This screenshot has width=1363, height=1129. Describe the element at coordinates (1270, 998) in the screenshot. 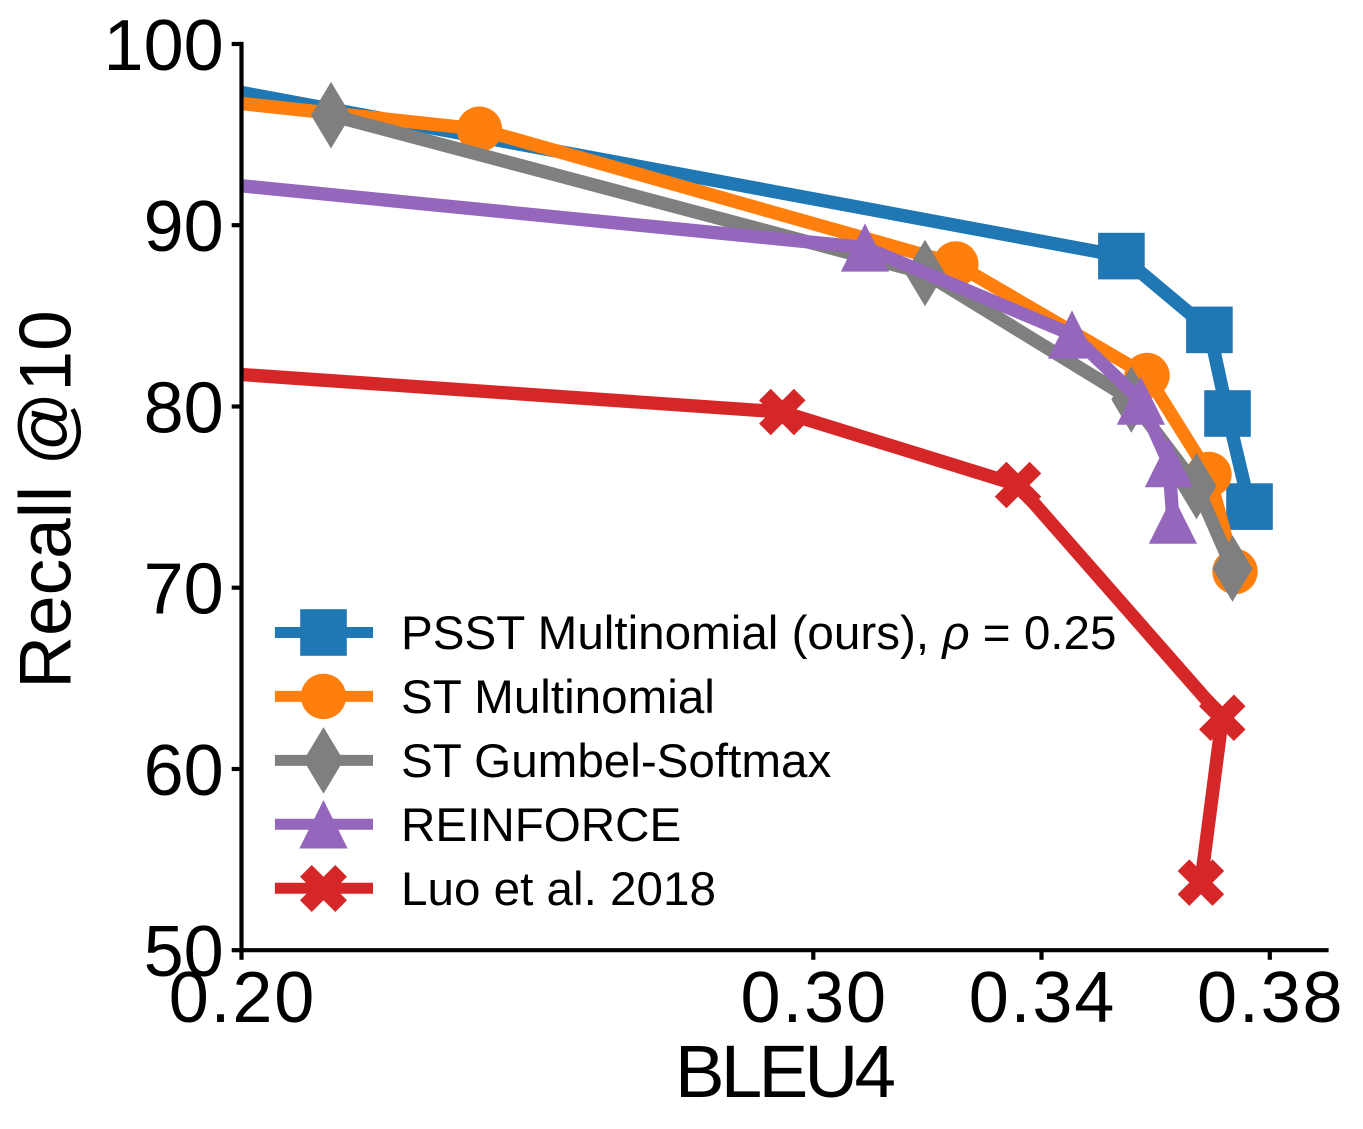

I see `svg-text: 0.38` at that location.